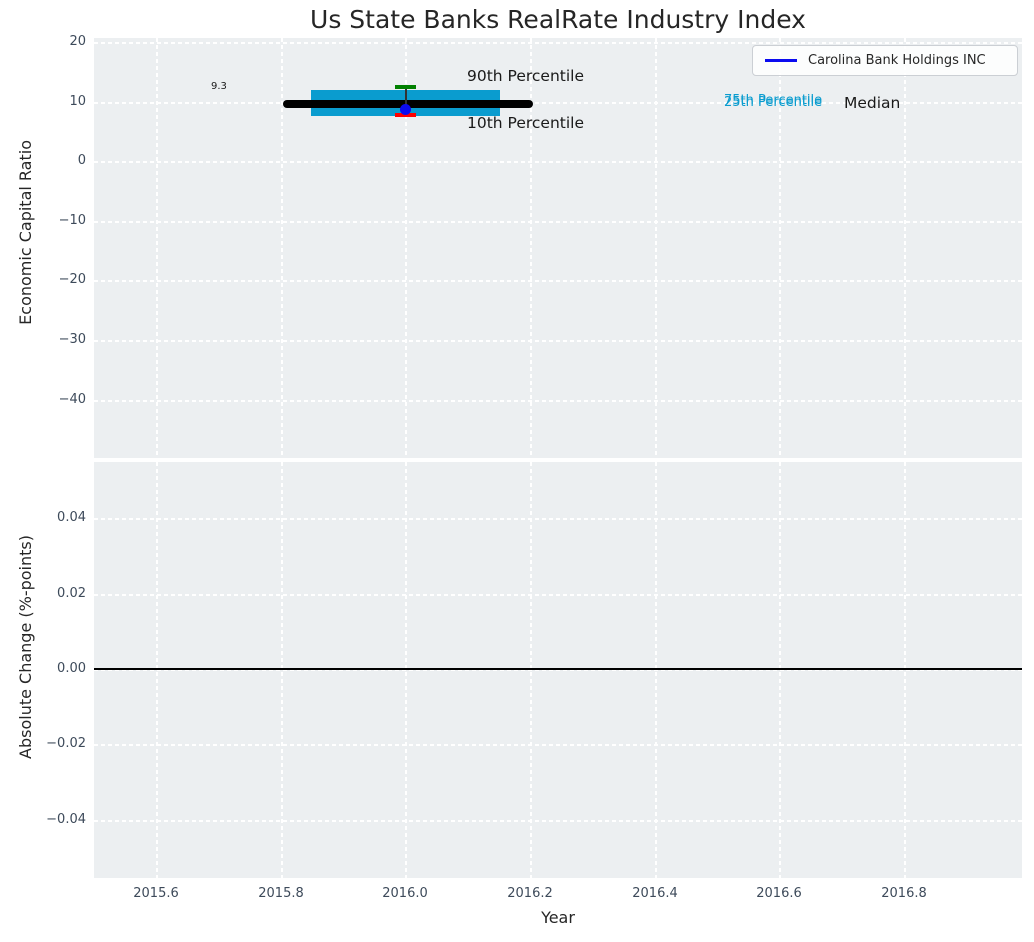 The width and height of the screenshot is (1034, 942). What do you see at coordinates (25, 647) in the screenshot?
I see `y-axis-label-bottom: Absolute Change (%-points)` at bounding box center [25, 647].